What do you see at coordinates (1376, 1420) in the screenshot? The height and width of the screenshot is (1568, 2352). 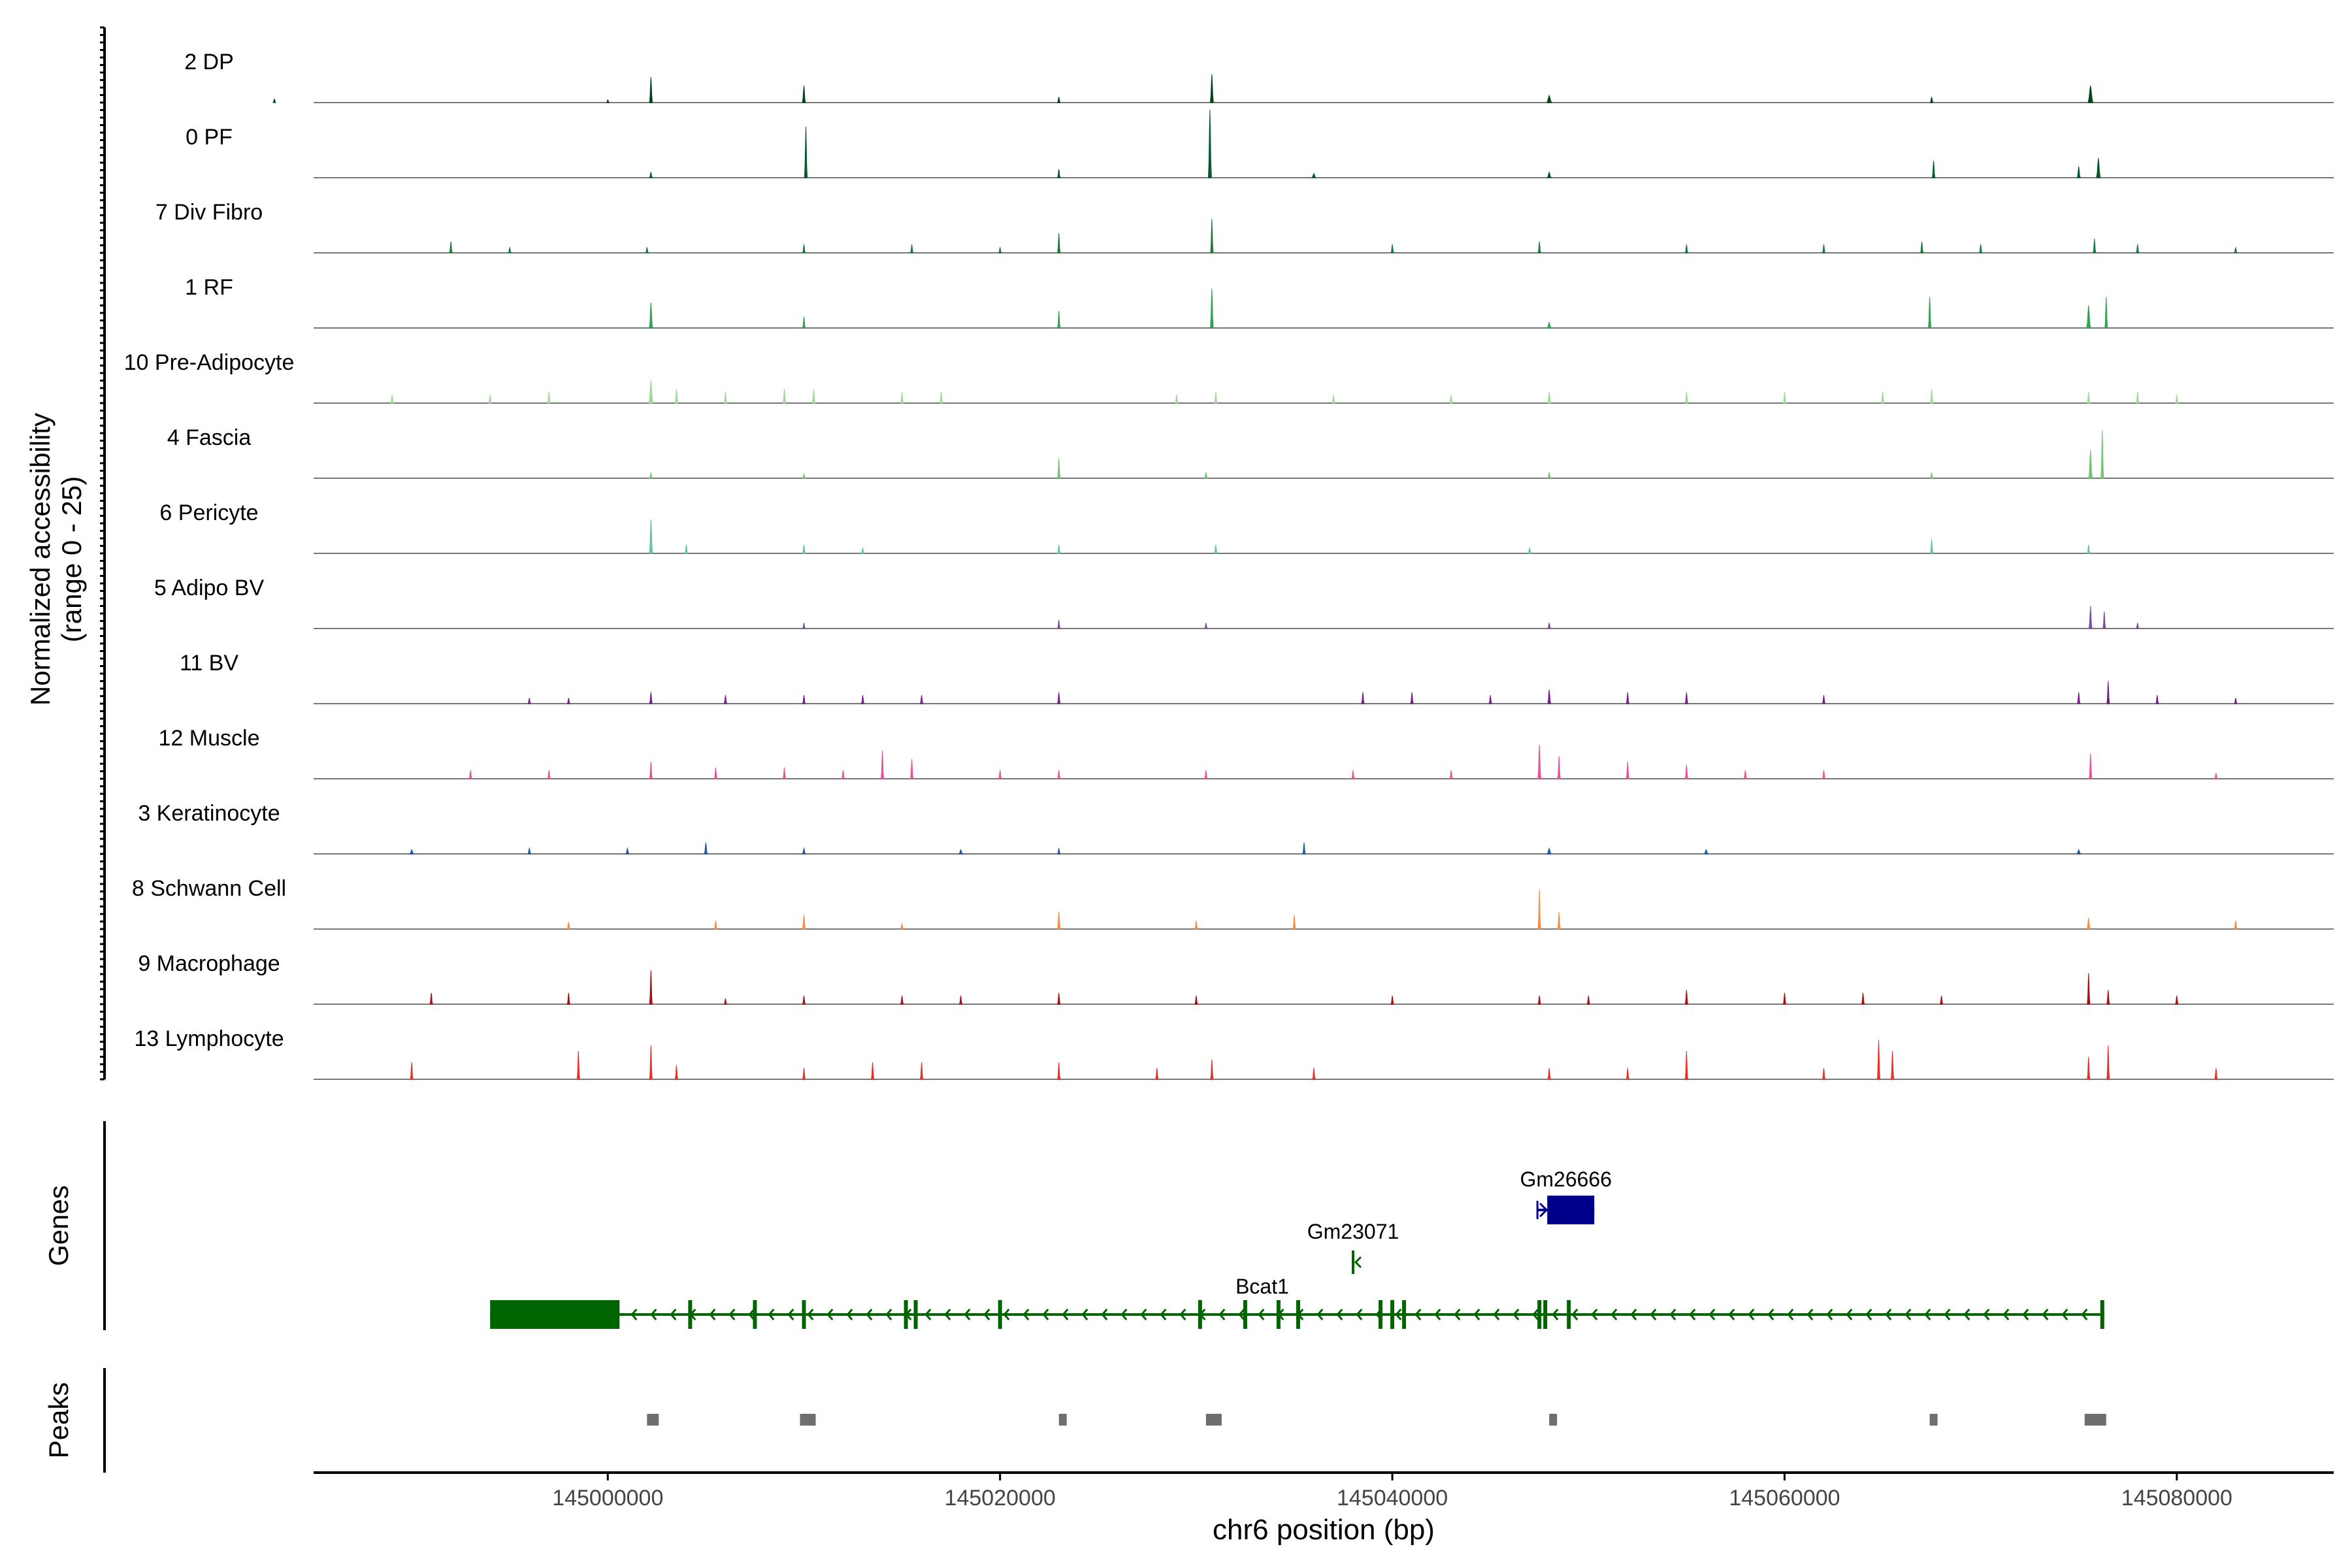 I see `peaks-track` at bounding box center [1376, 1420].